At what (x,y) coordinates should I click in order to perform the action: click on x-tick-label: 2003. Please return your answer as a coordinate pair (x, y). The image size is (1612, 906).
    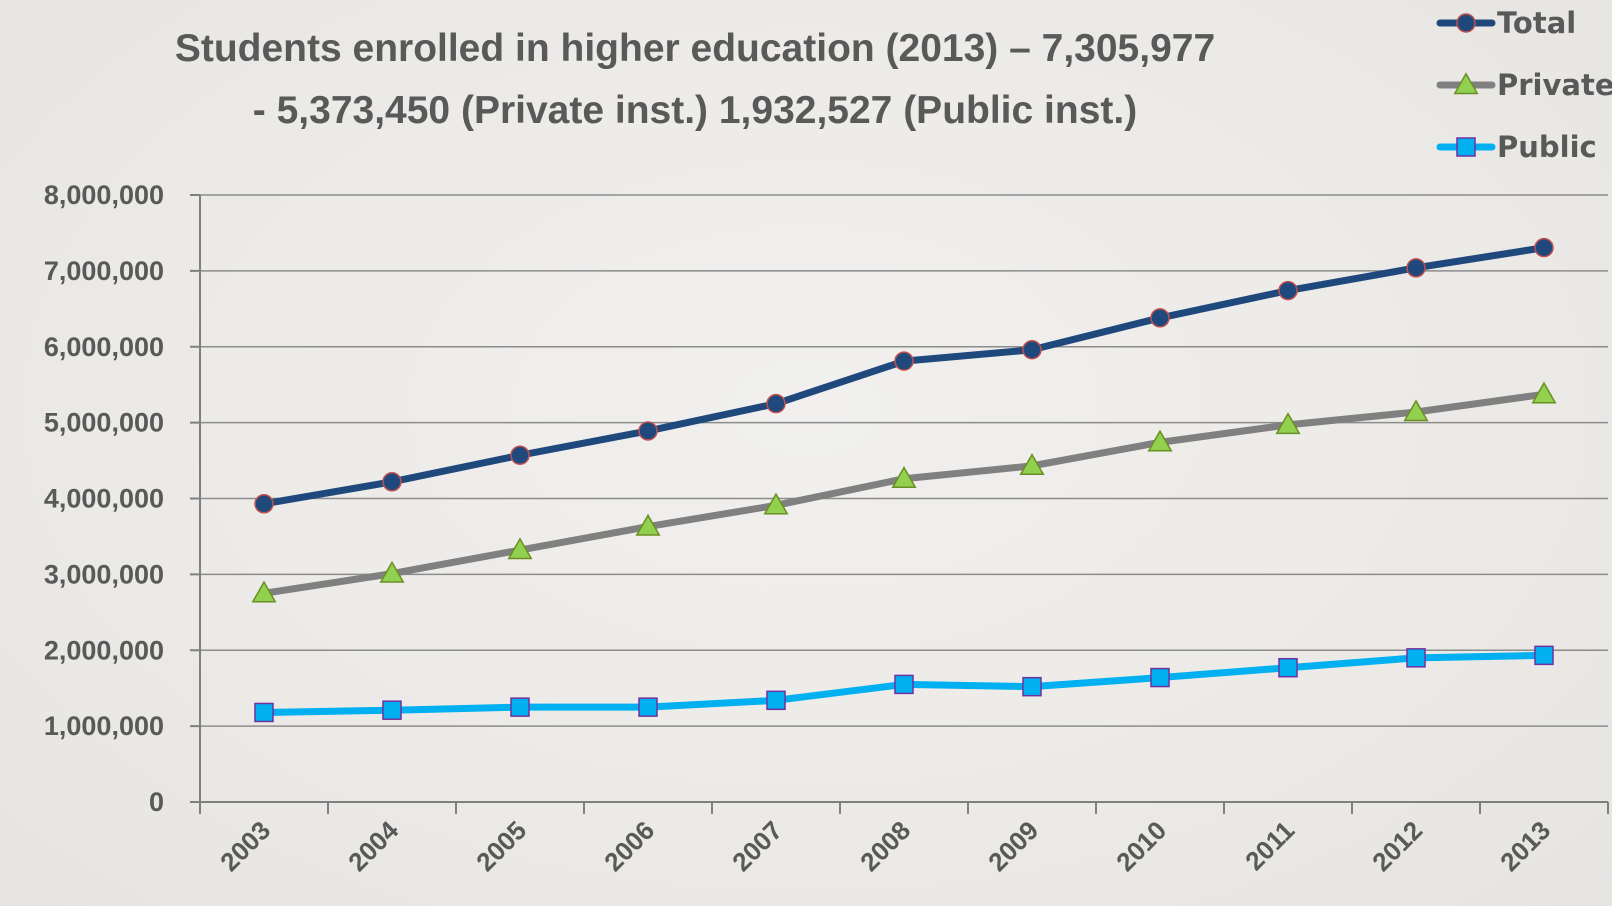
    Looking at the image, I should click on (245, 846).